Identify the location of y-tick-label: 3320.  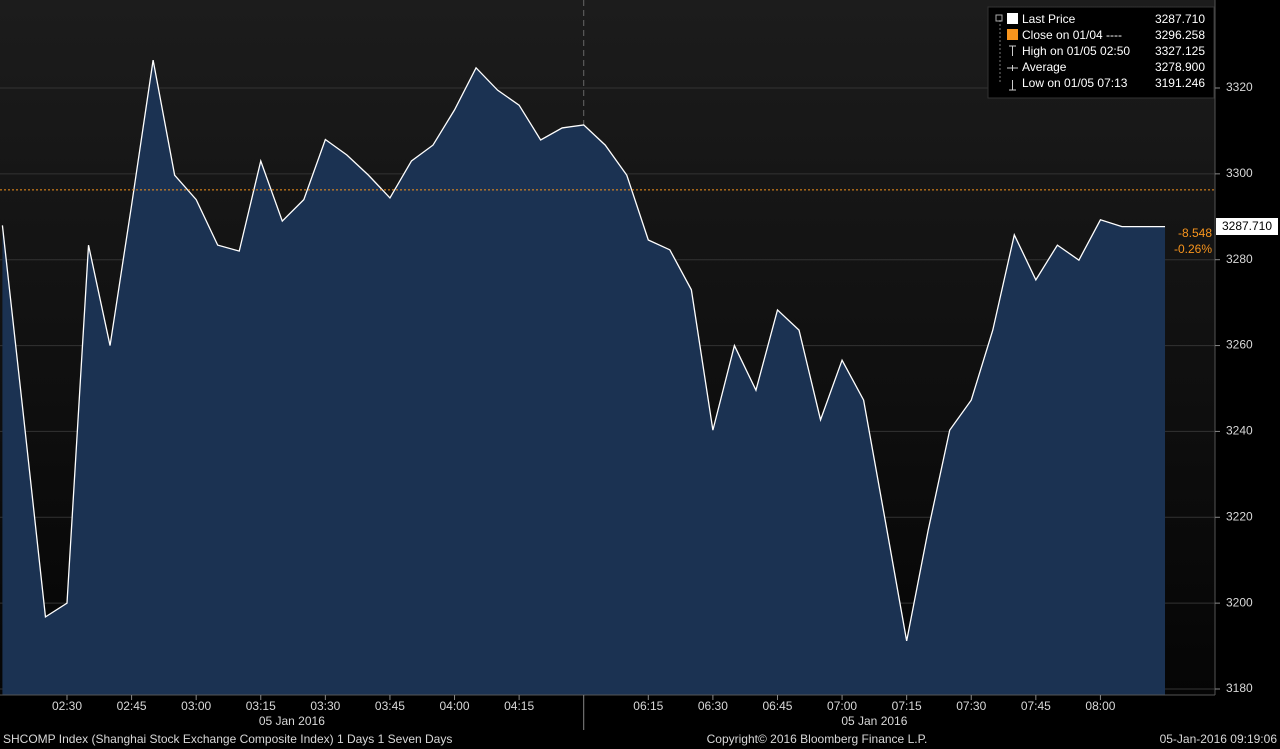
(1239, 87).